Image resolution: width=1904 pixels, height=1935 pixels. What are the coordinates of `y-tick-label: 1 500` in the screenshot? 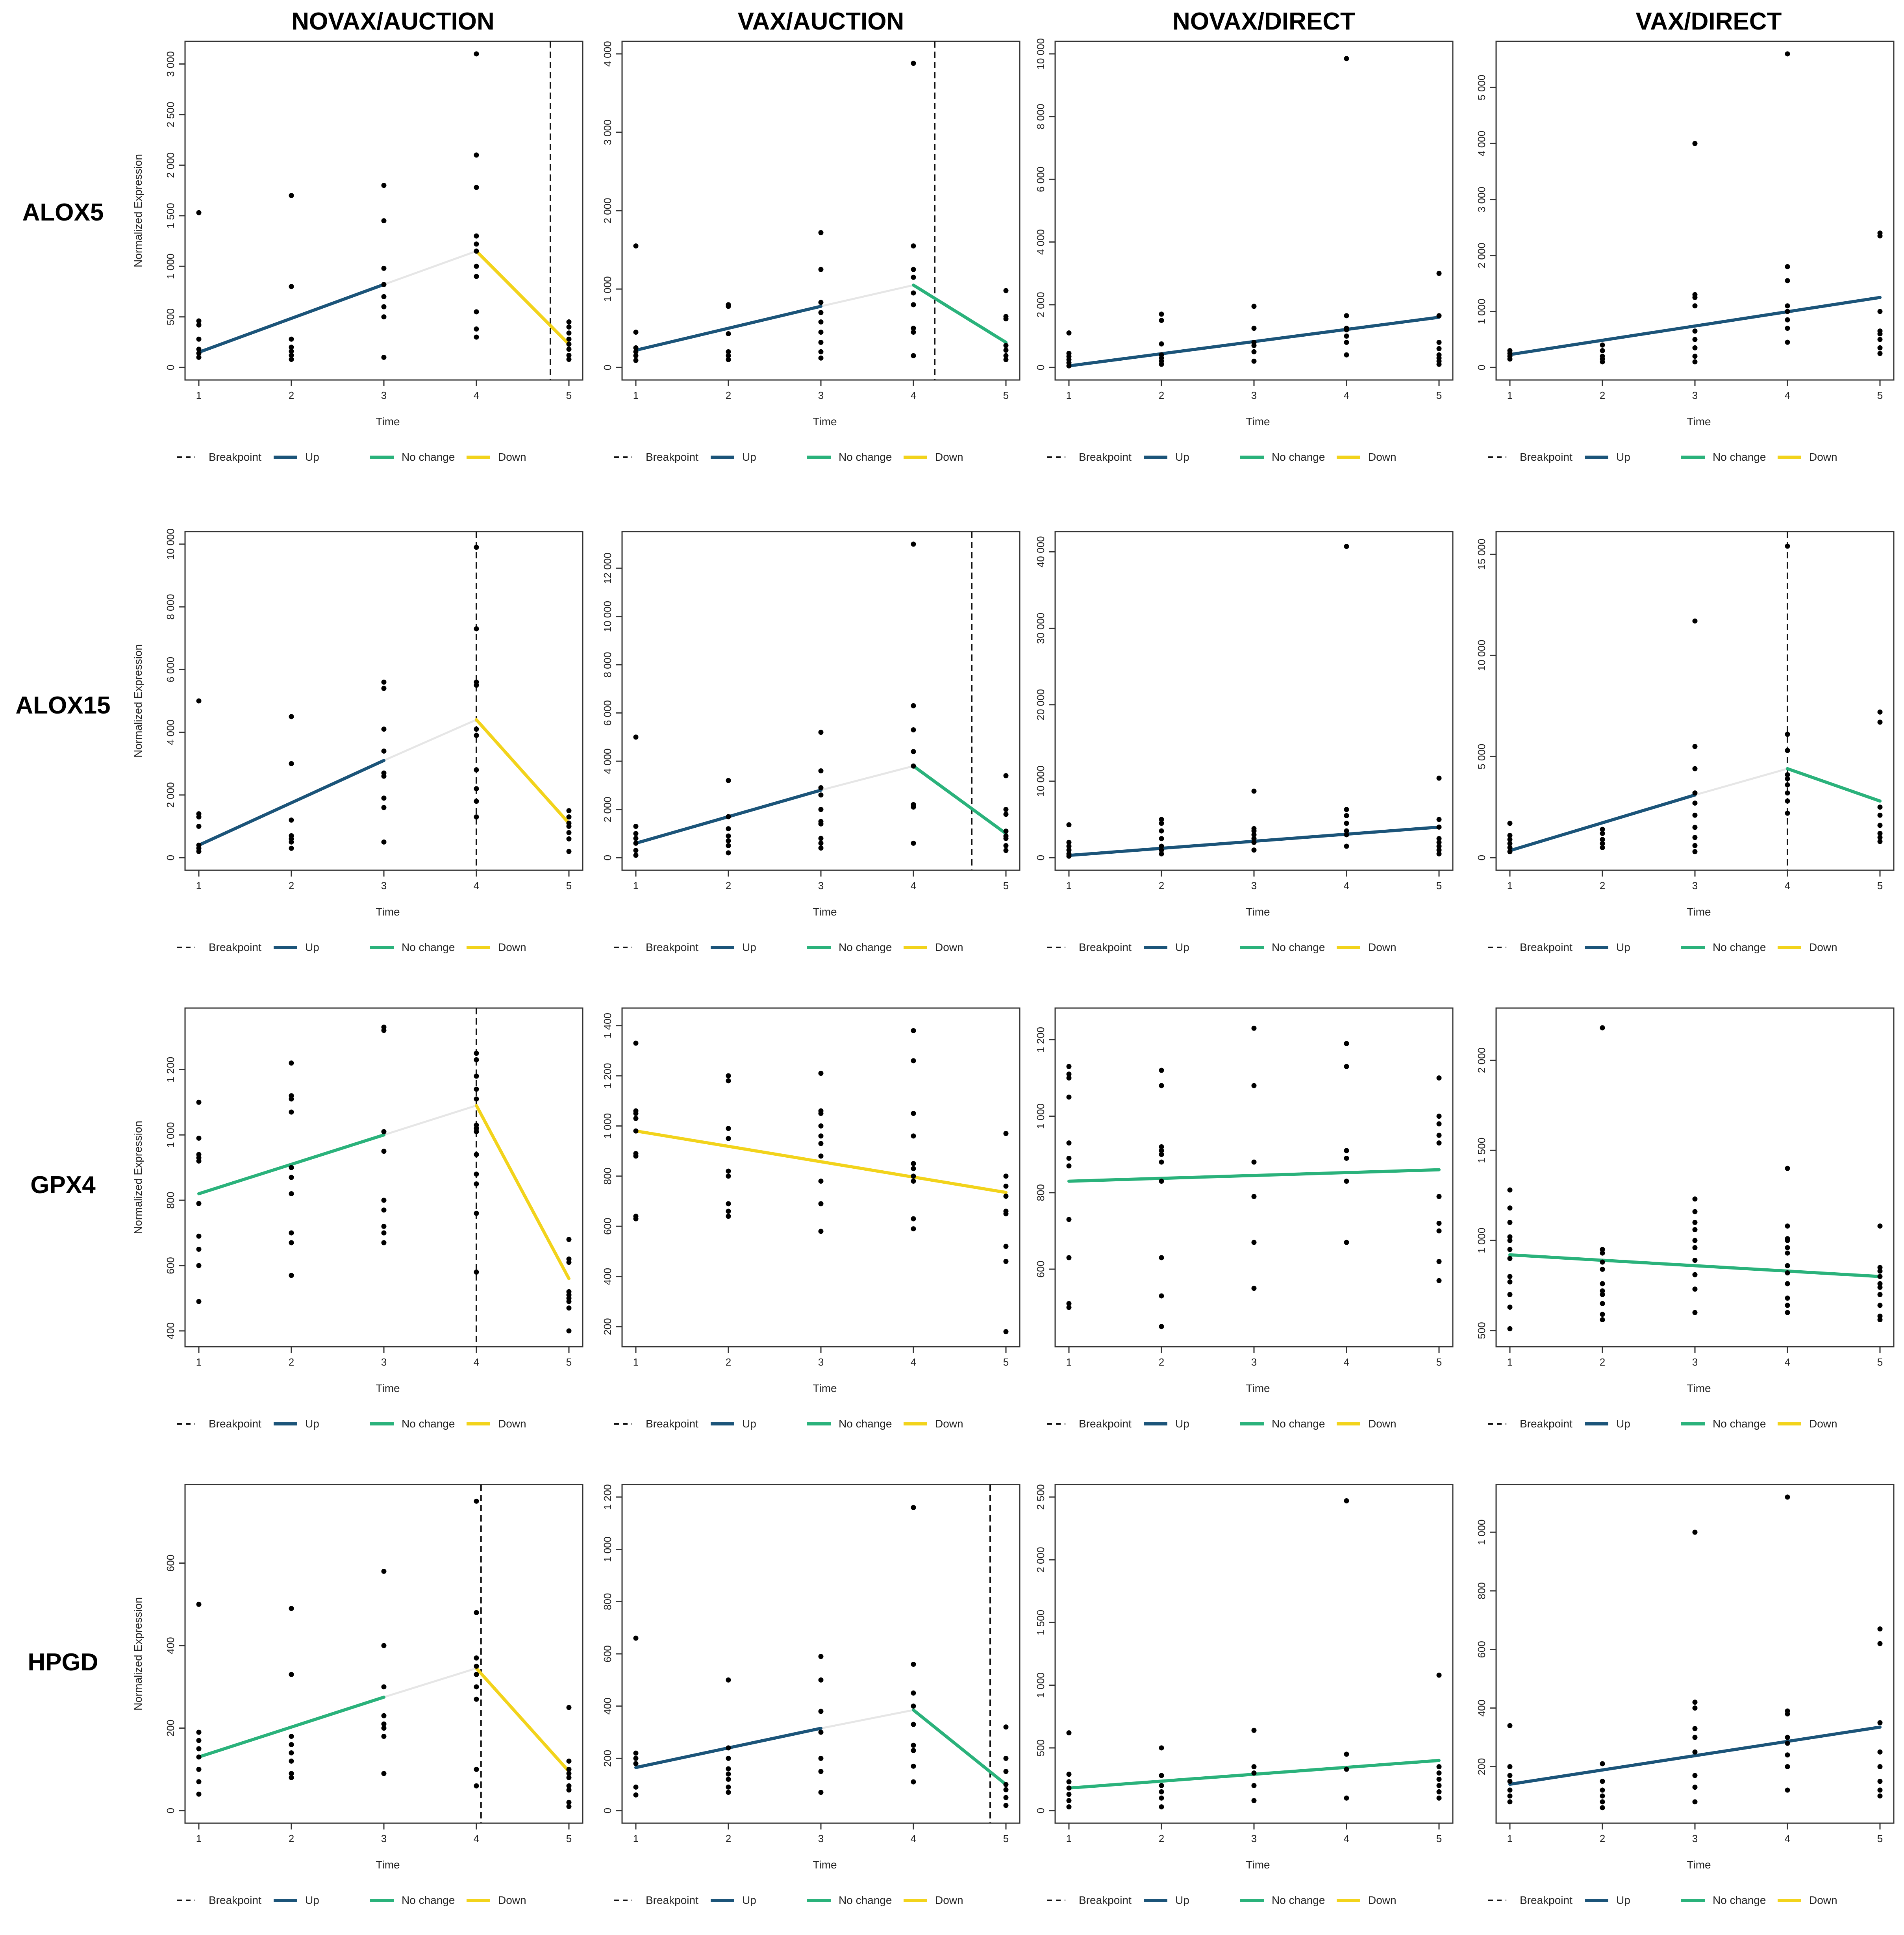 It's located at (1481, 1151).